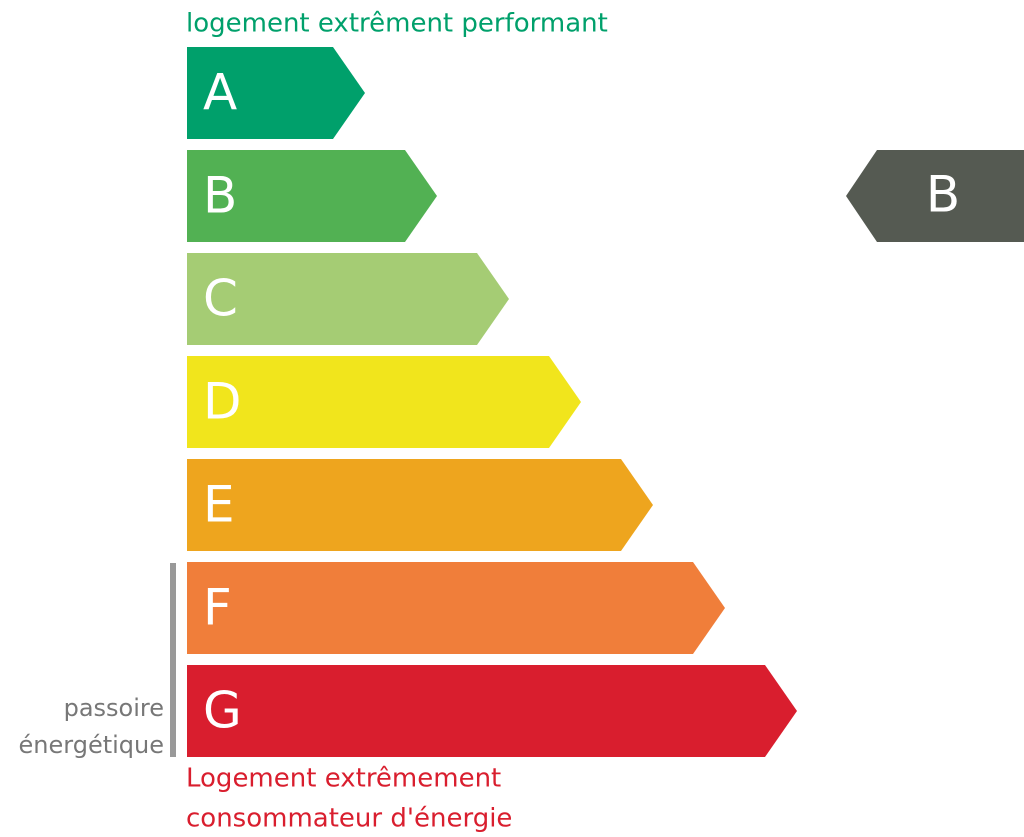 The image size is (1024, 837). What do you see at coordinates (343, 779) in the screenshot?
I see `bottom-label: Logement extrêmement` at bounding box center [343, 779].